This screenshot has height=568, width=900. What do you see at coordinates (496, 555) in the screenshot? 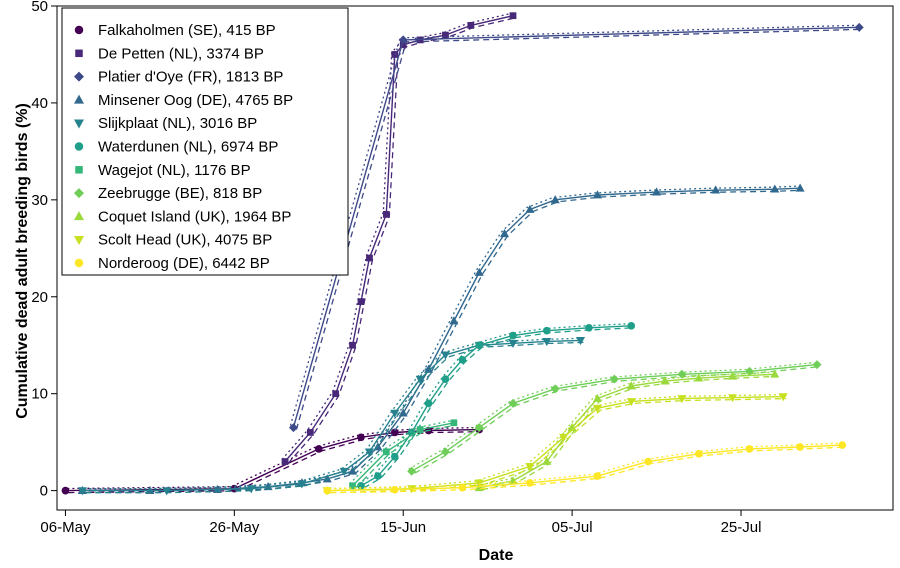
I see `x-axis-title: Date` at bounding box center [496, 555].